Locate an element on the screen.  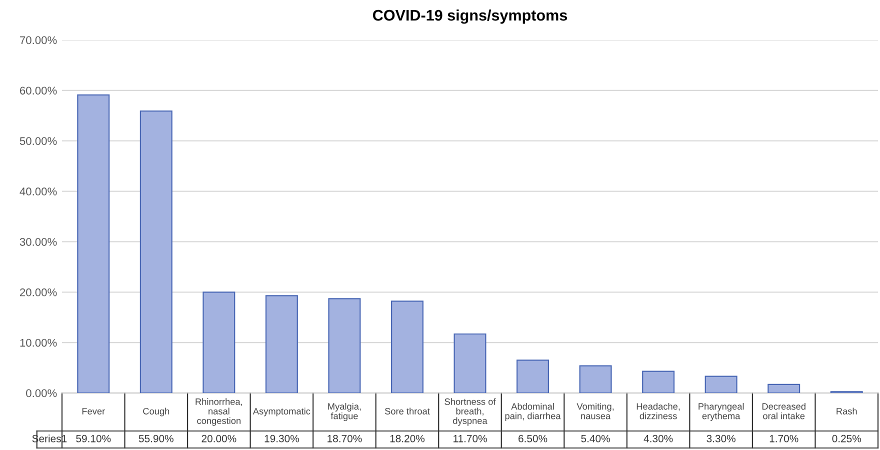
x-tick-label: Fever is located at coordinates (93, 411).